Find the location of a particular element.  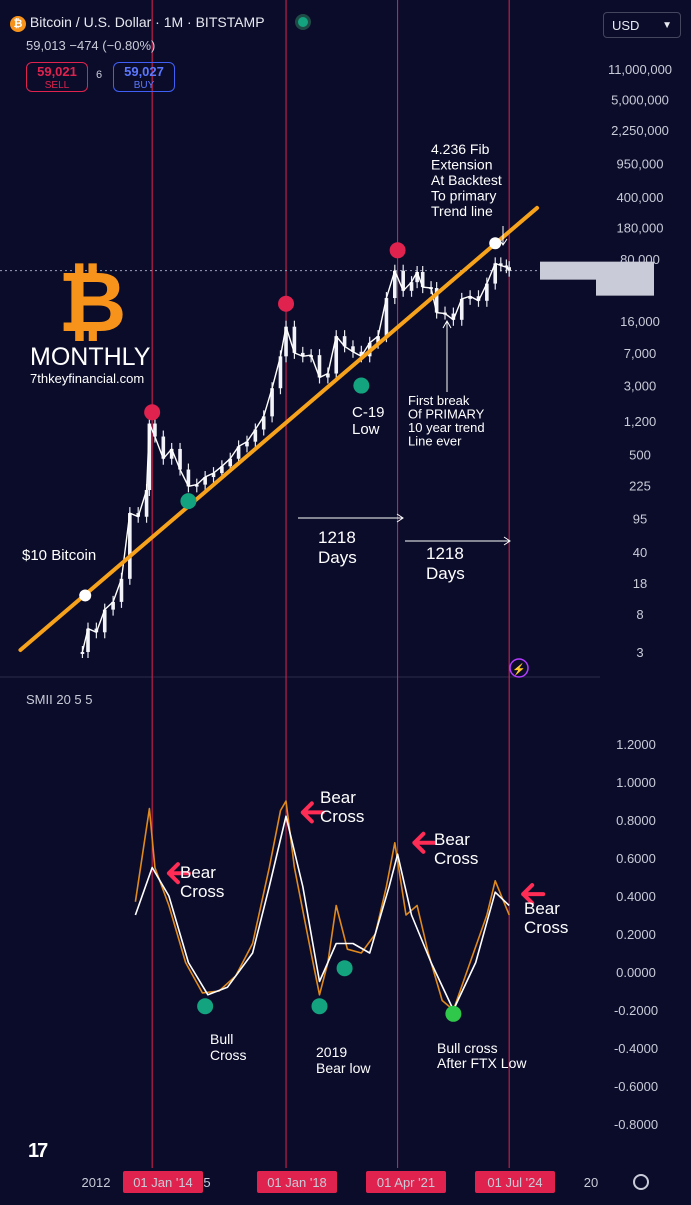

price-quote: 59,013 −474 (−0.80%) is located at coordinates (91, 45).